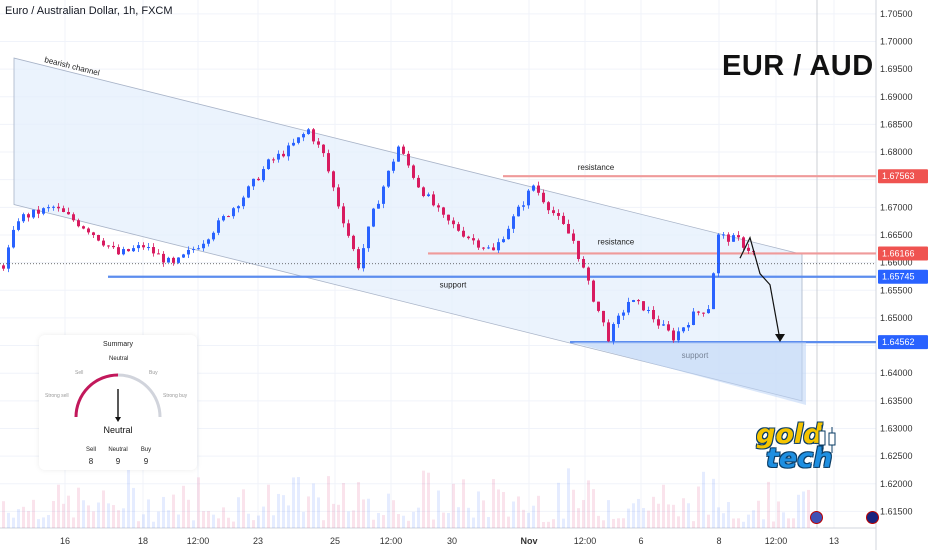  I want to click on level-annotation-resistance: resistance, so click(596, 167).